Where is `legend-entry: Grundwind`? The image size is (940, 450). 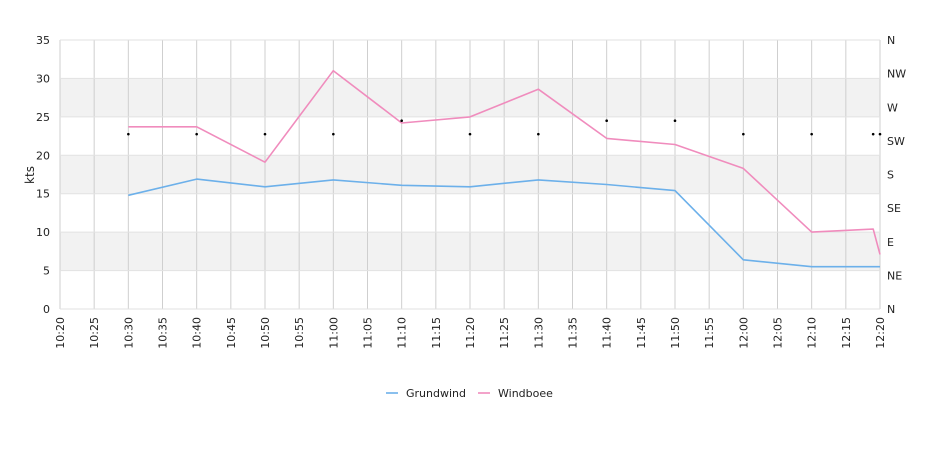
legend-entry: Grundwind is located at coordinates (436, 393).